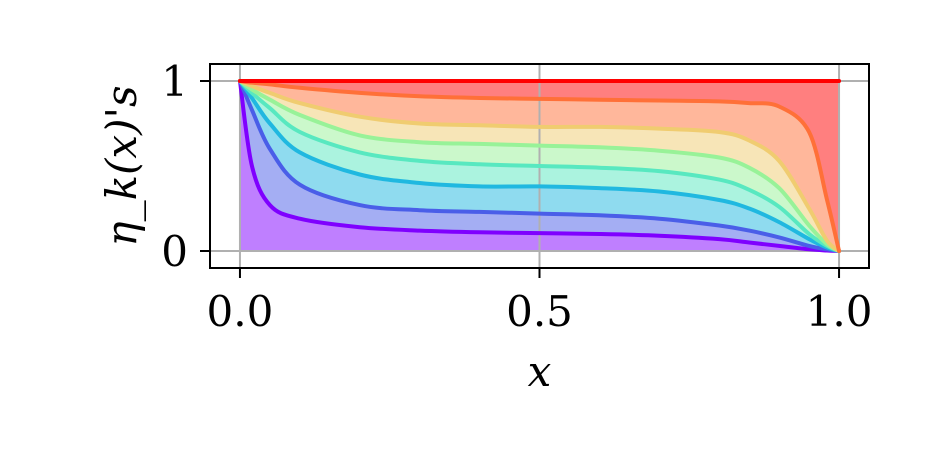  Describe the element at coordinates (839, 311) in the screenshot. I see `x-tick-label: 1.0` at that location.